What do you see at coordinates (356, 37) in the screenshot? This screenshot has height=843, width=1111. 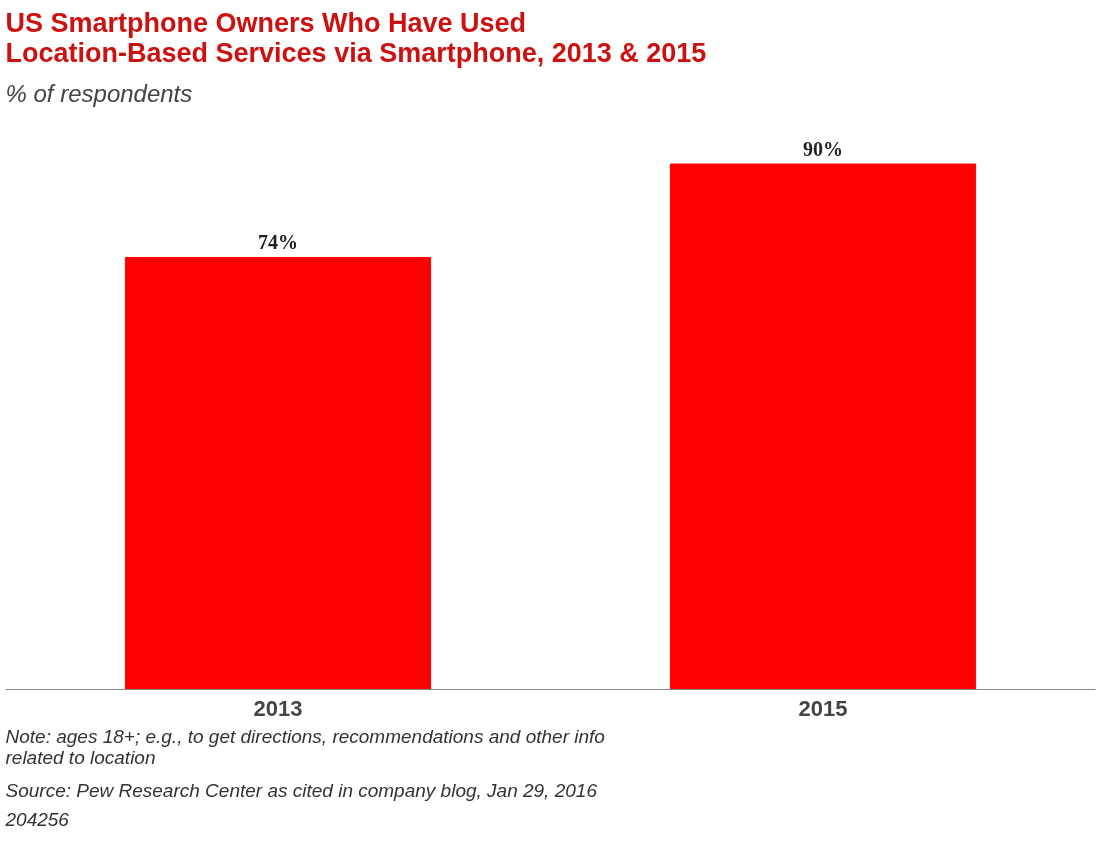 I see `chart-title: US Smartphone Owners Who Have Used Location-Based Services via Smartphone, 2013 & 2015` at bounding box center [356, 37].